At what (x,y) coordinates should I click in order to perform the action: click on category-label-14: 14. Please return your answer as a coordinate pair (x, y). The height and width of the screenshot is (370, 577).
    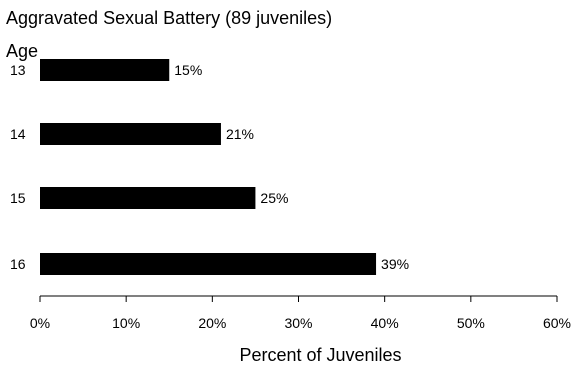
    Looking at the image, I should click on (18, 134).